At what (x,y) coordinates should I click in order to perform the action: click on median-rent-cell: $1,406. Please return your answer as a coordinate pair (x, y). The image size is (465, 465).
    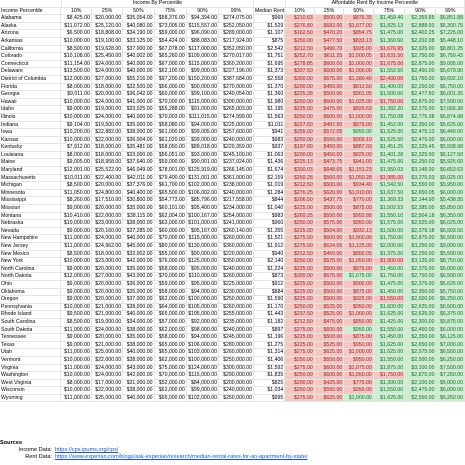
    Looking at the image, I should click on (269, 360).